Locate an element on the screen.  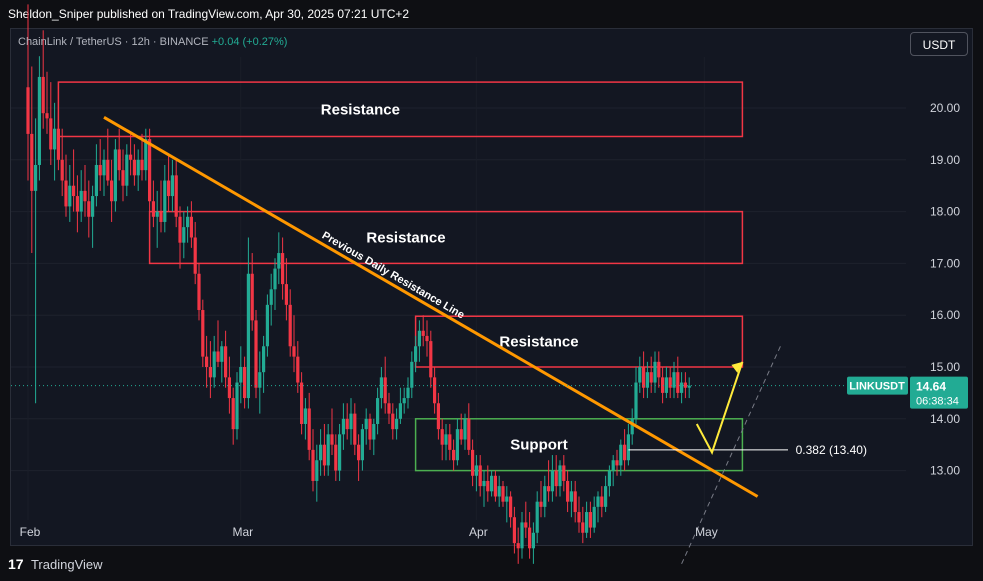
price-tick-label: 18.00 is located at coordinates (945, 212).